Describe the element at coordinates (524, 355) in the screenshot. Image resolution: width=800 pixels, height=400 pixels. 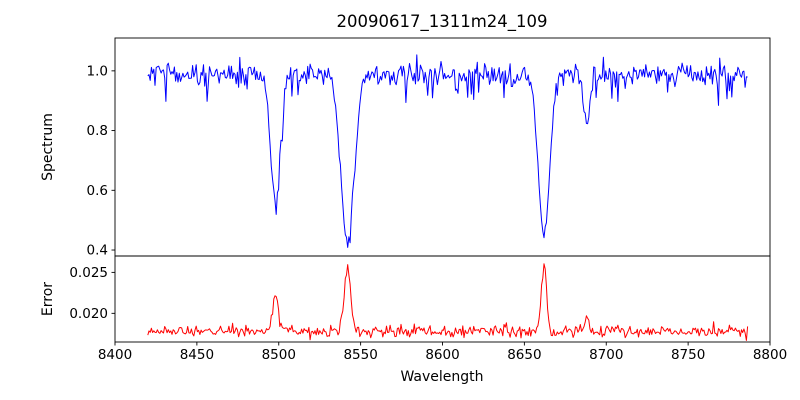
I see `x-tick-label: 8650` at that location.